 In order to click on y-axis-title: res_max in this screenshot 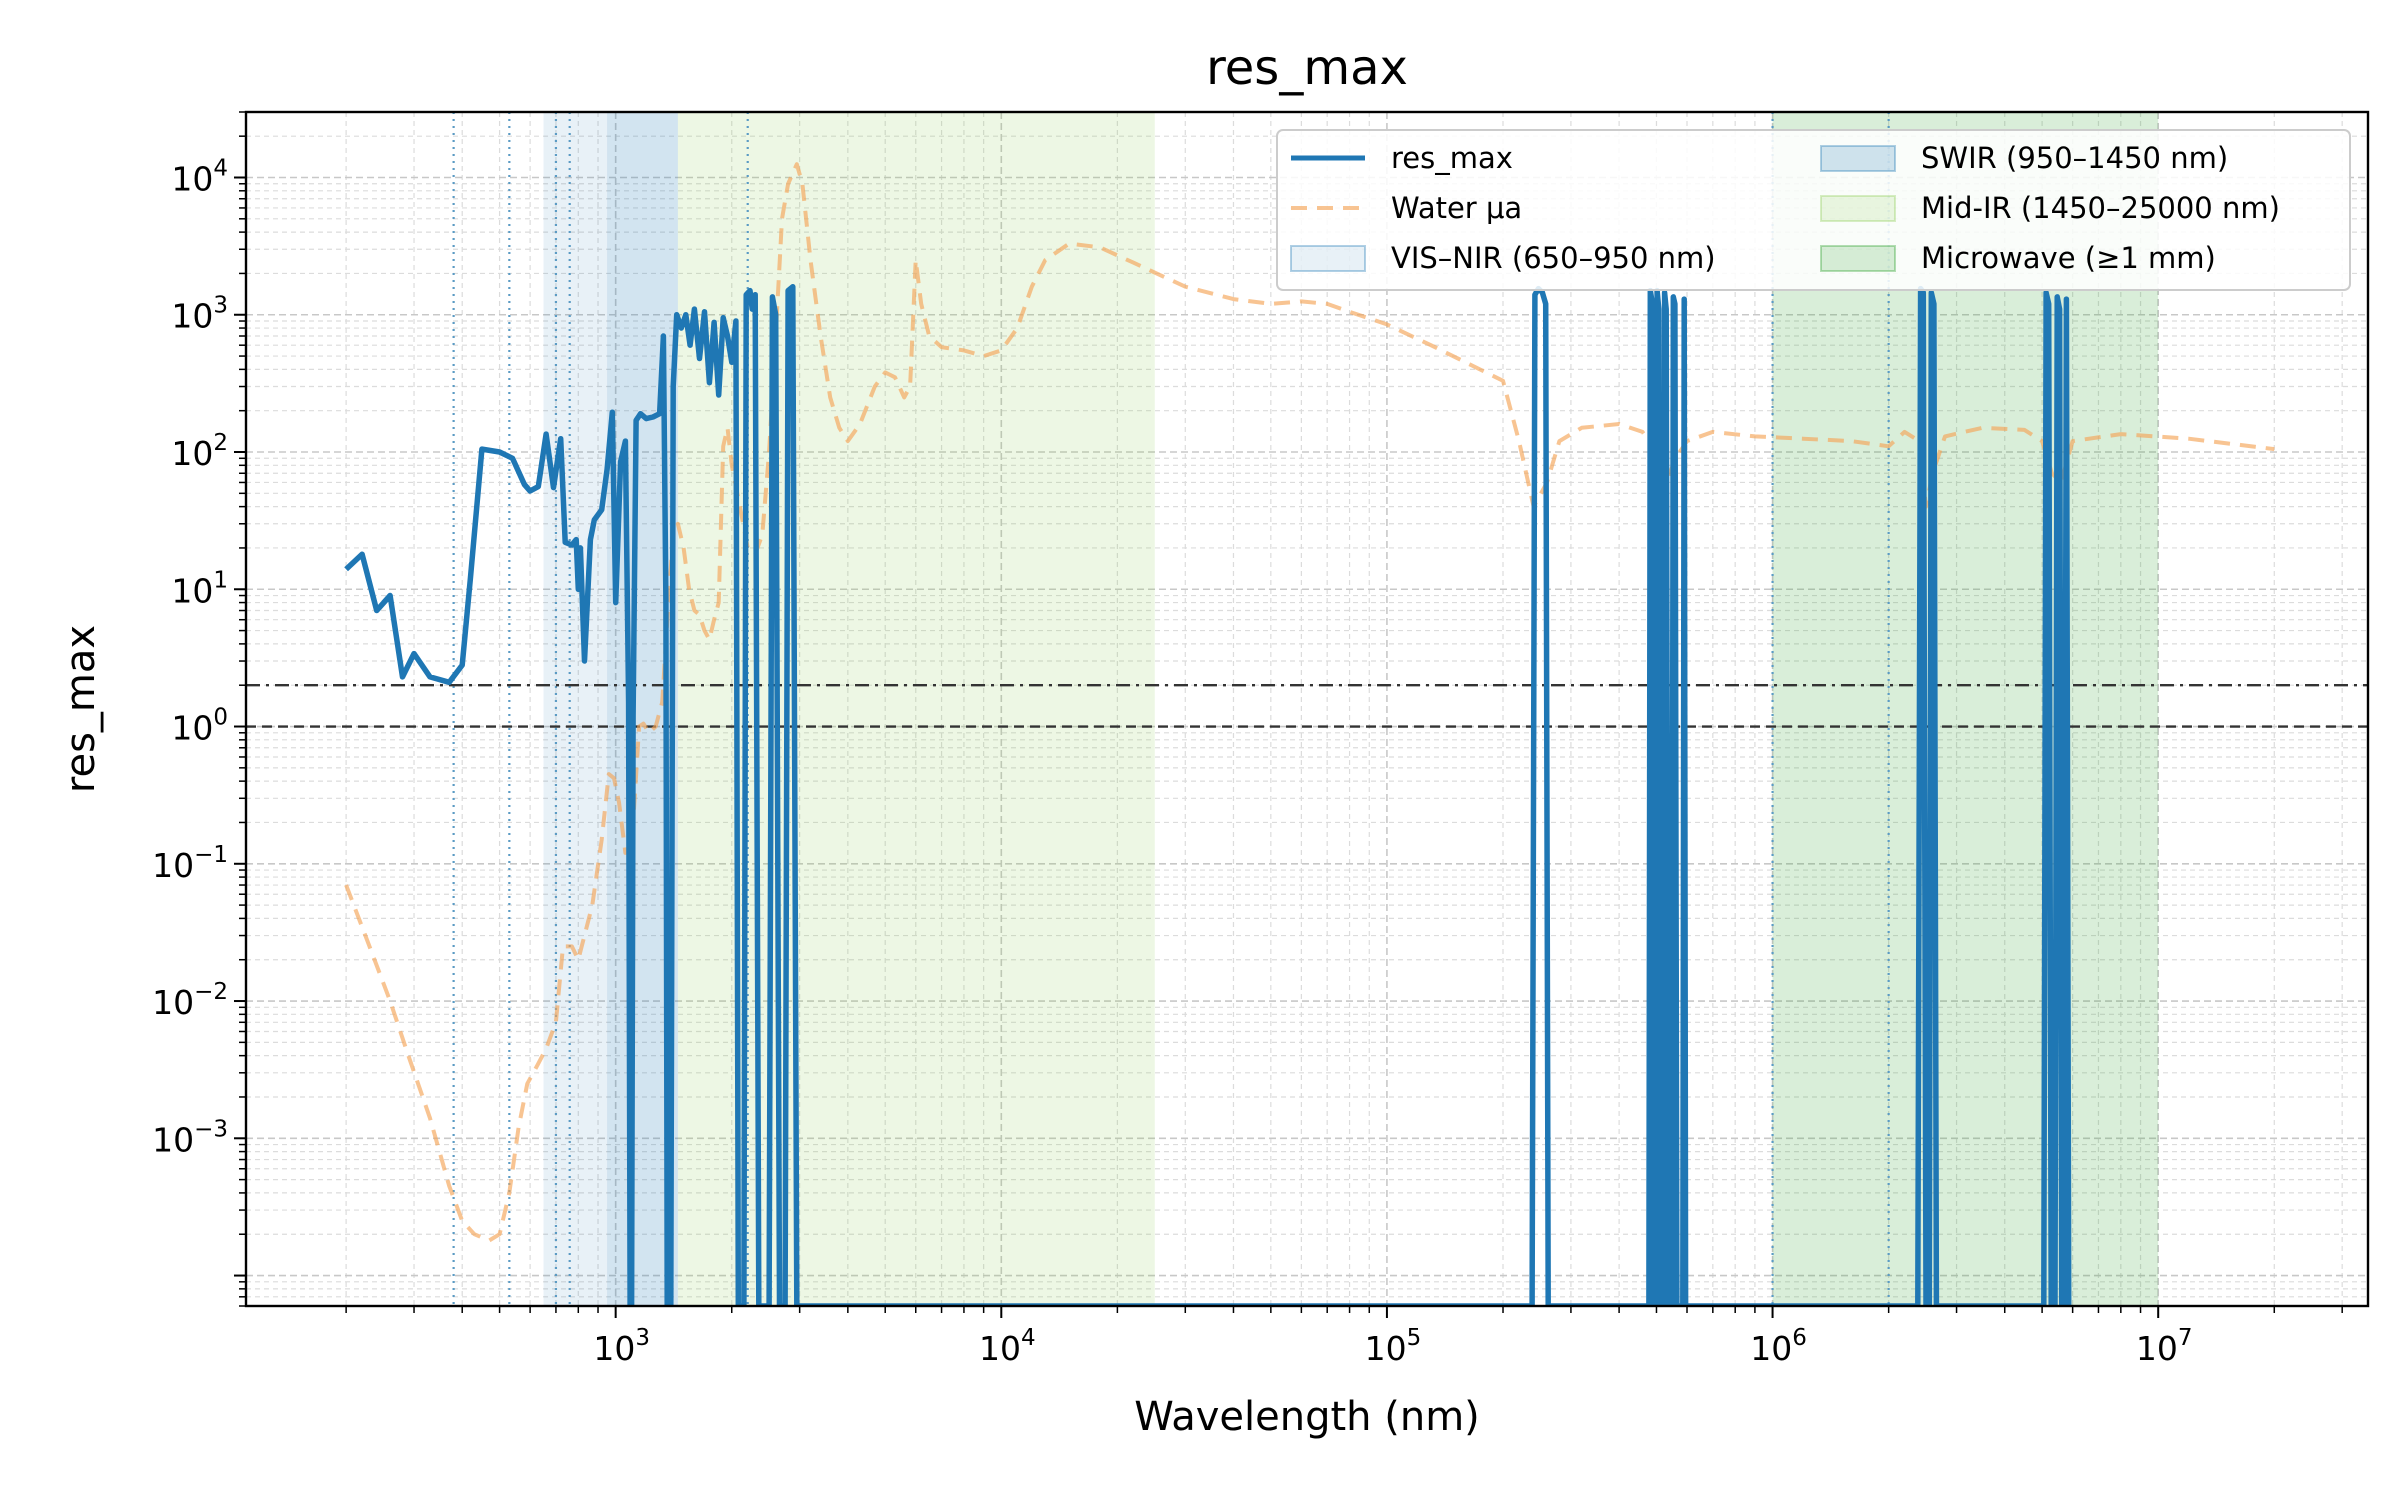, I will do `click(81, 709)`.